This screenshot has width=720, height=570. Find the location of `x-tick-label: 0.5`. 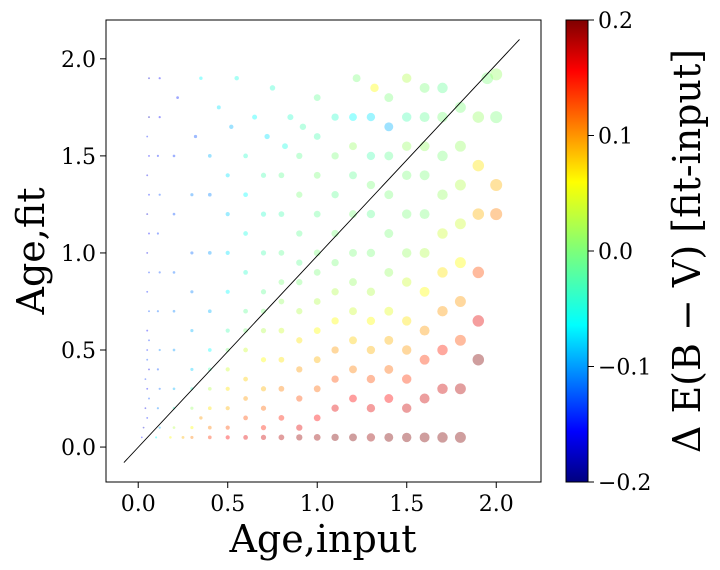

x-tick-label: 0.5 is located at coordinates (227, 504).